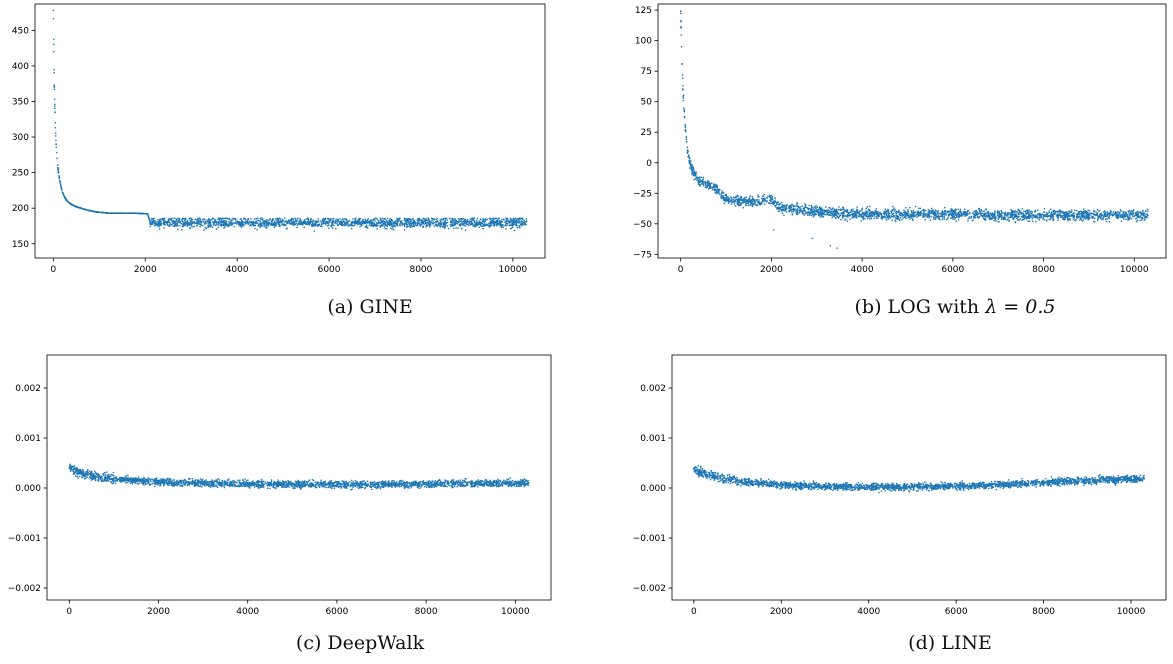 The height and width of the screenshot is (664, 1173). I want to click on y-tick-label: 150, so click(20, 245).